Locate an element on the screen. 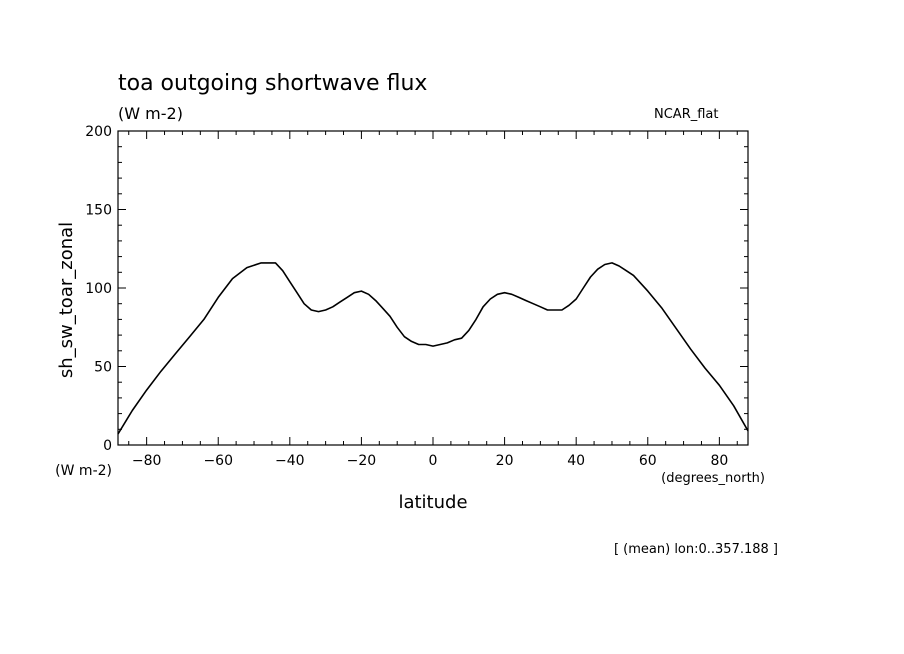  chart-footnote: [ (mean) lon:0..357.188 ] is located at coordinates (696, 549).